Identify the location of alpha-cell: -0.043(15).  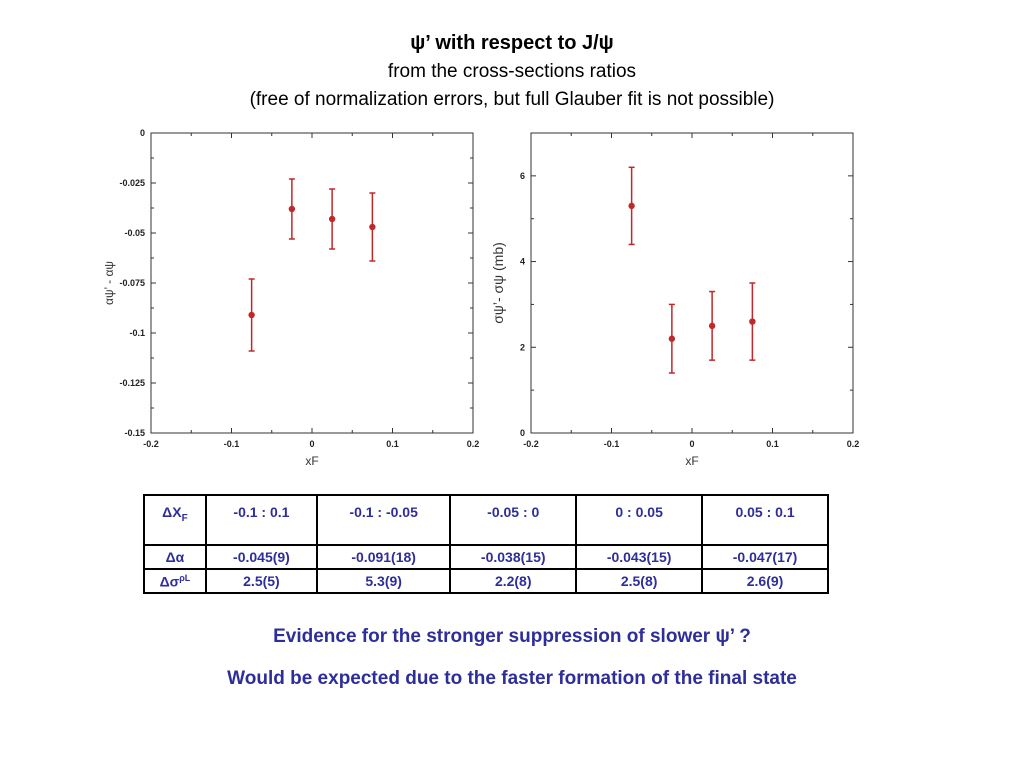
(639, 557).